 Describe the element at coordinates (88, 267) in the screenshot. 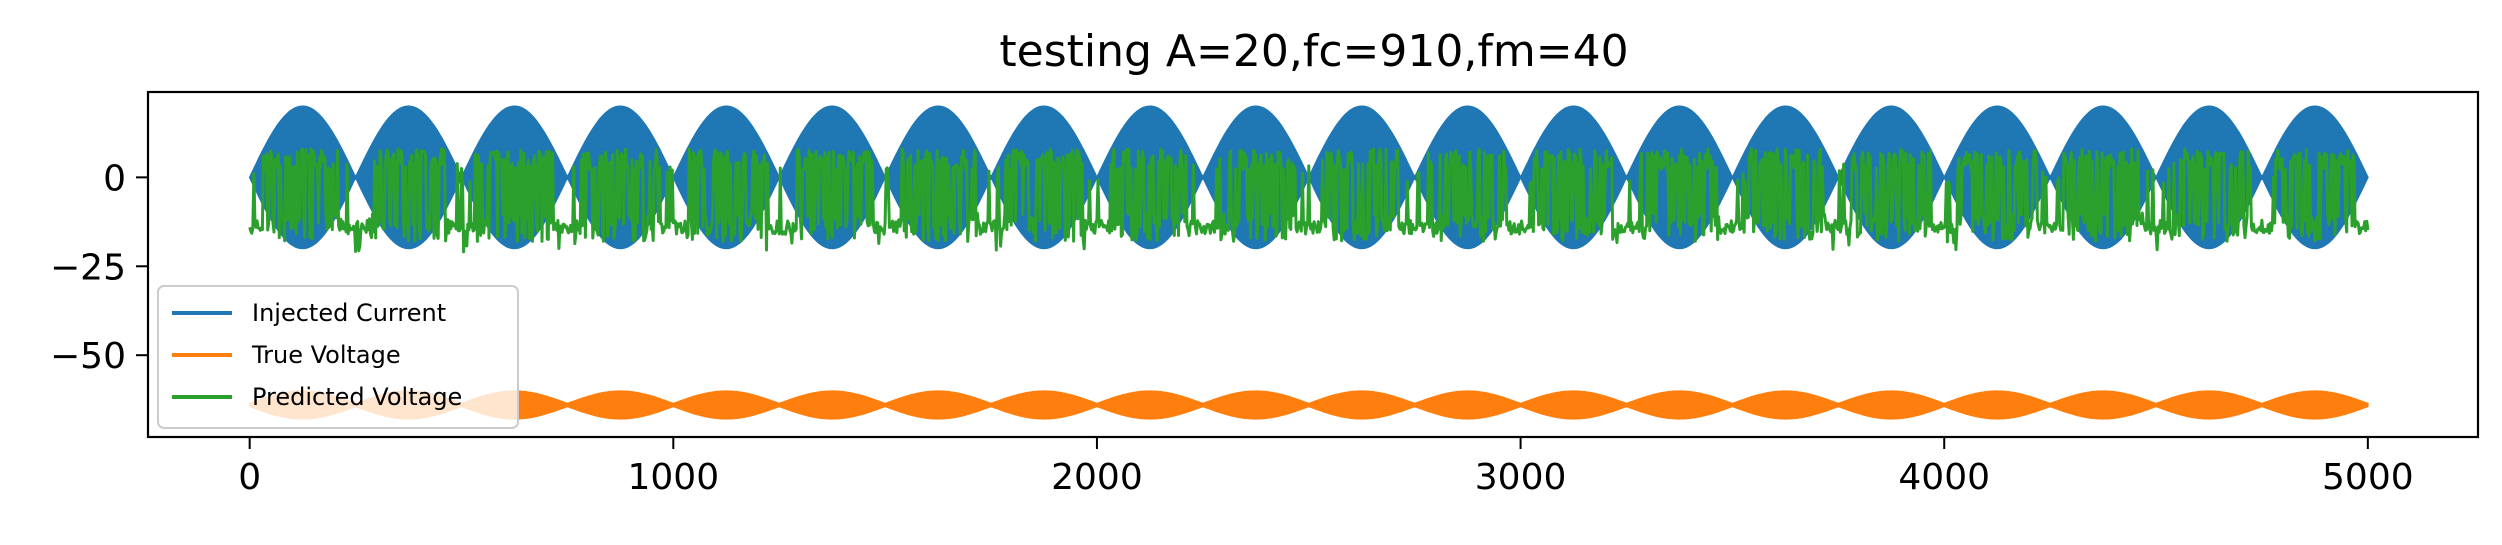

I see `y-tick-label: −25` at that location.